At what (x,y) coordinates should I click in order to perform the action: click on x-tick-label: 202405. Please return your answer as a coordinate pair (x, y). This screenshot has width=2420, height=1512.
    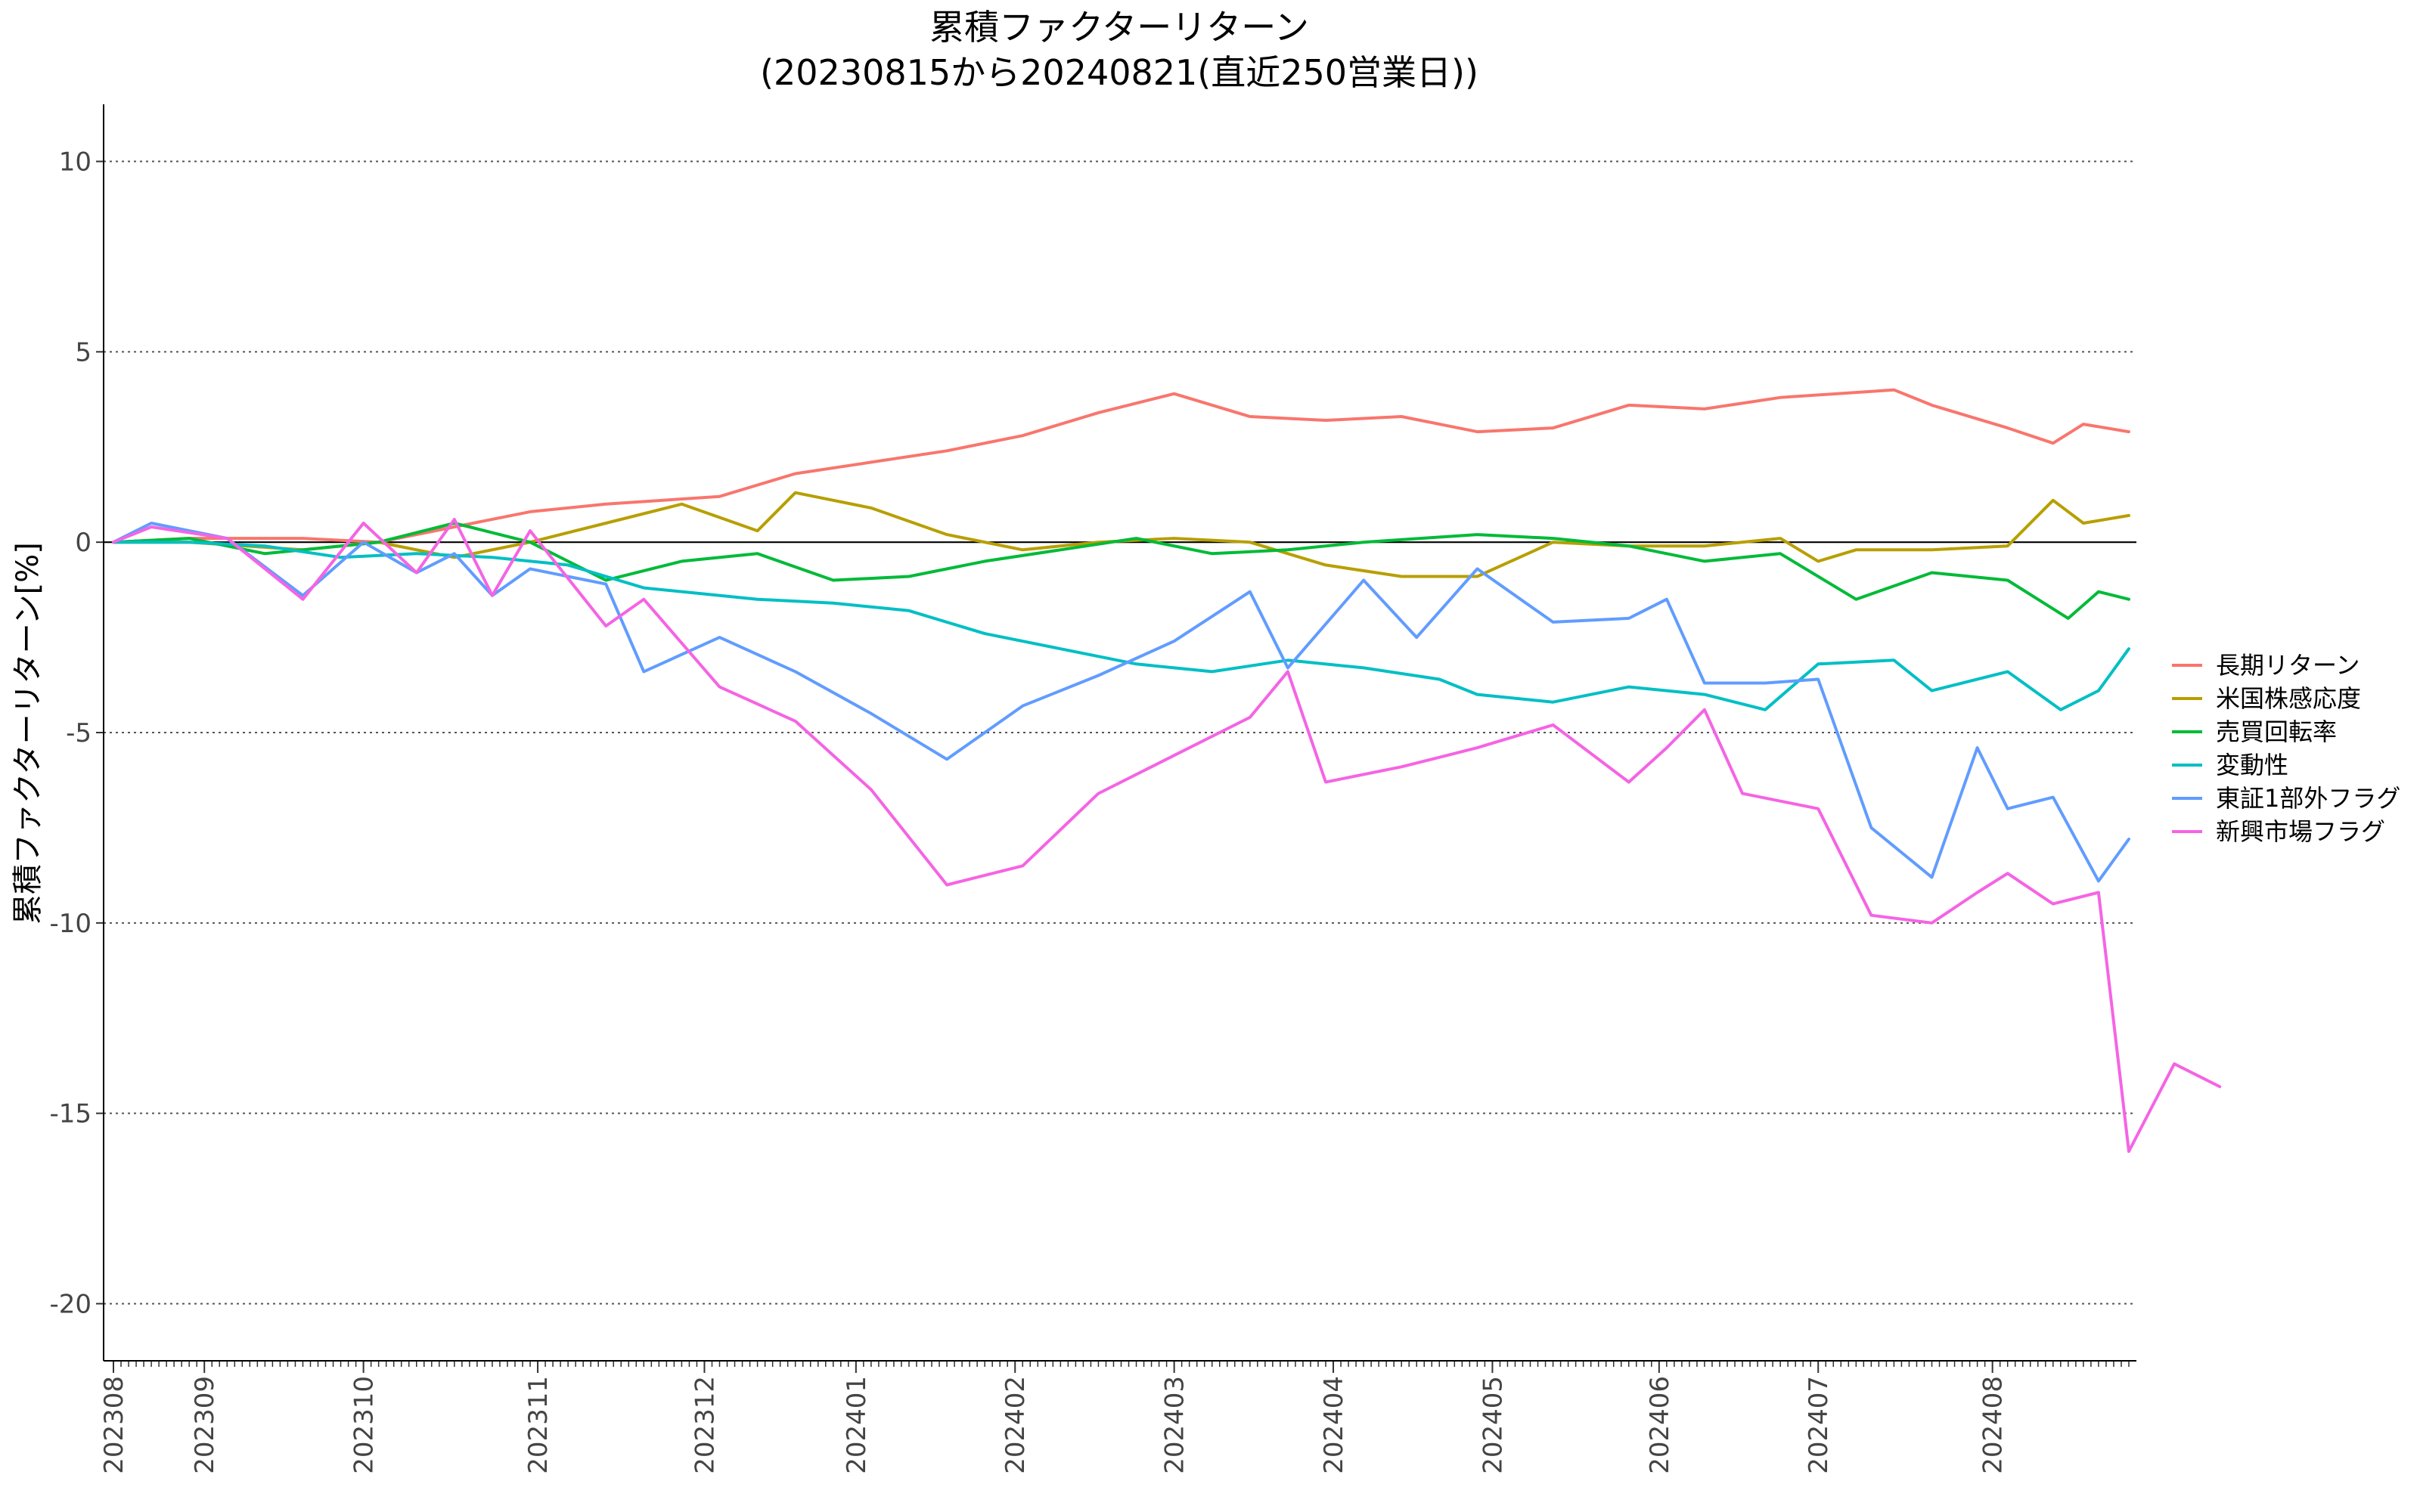
    Looking at the image, I should click on (1493, 1425).